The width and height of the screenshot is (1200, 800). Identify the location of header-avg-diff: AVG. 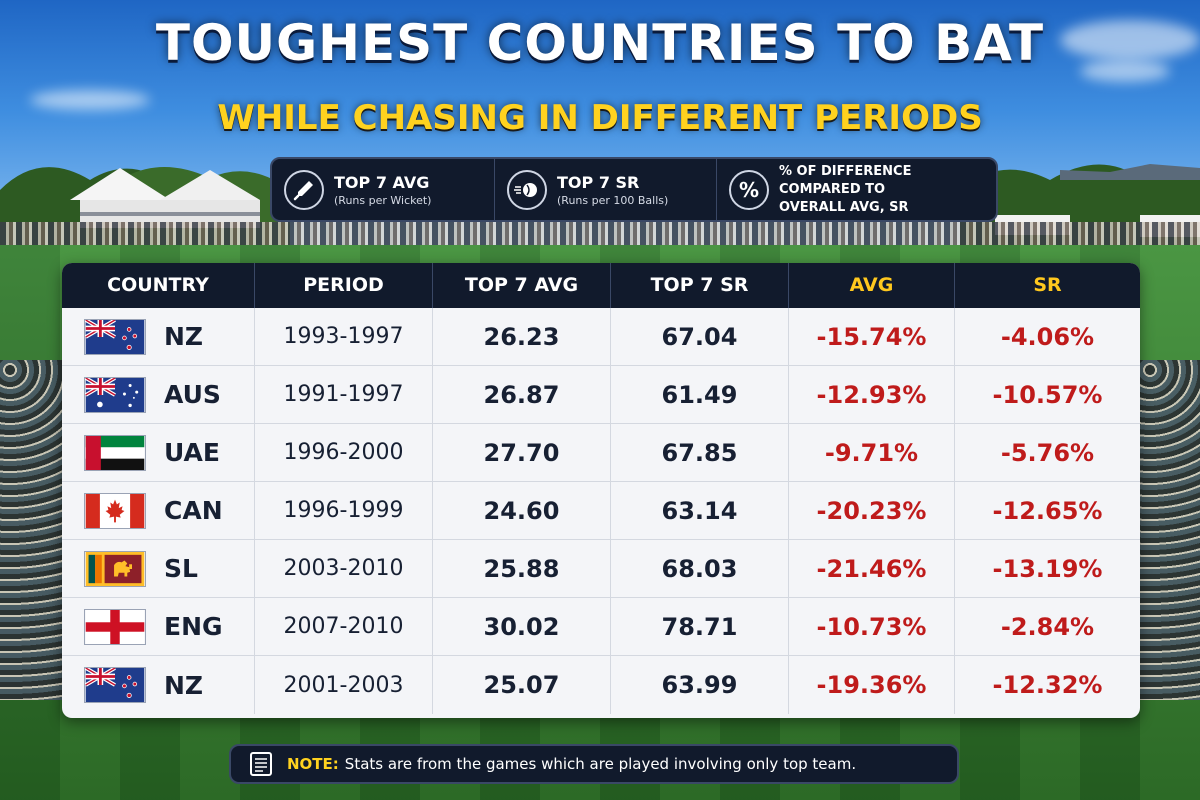
(871, 285).